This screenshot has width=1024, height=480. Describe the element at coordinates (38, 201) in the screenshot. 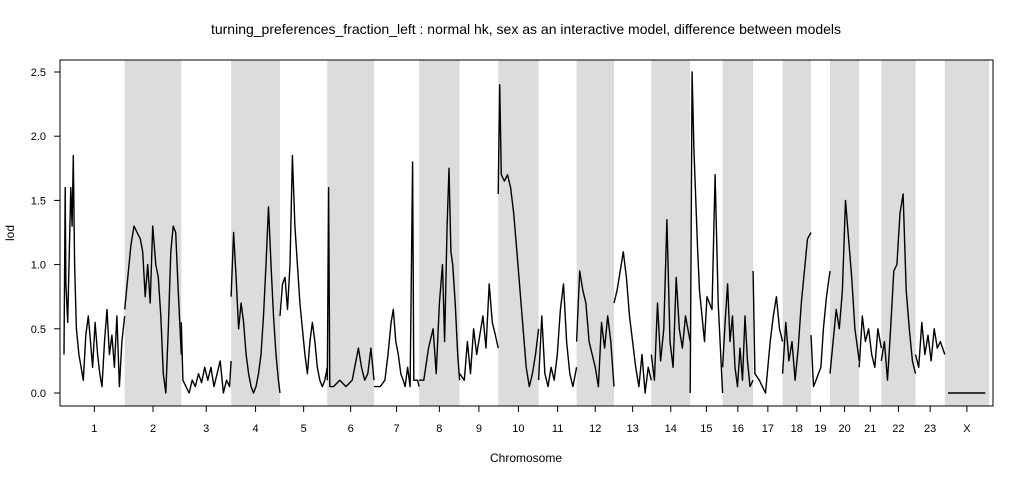

I see `y-tick-label-3: 1.5` at that location.